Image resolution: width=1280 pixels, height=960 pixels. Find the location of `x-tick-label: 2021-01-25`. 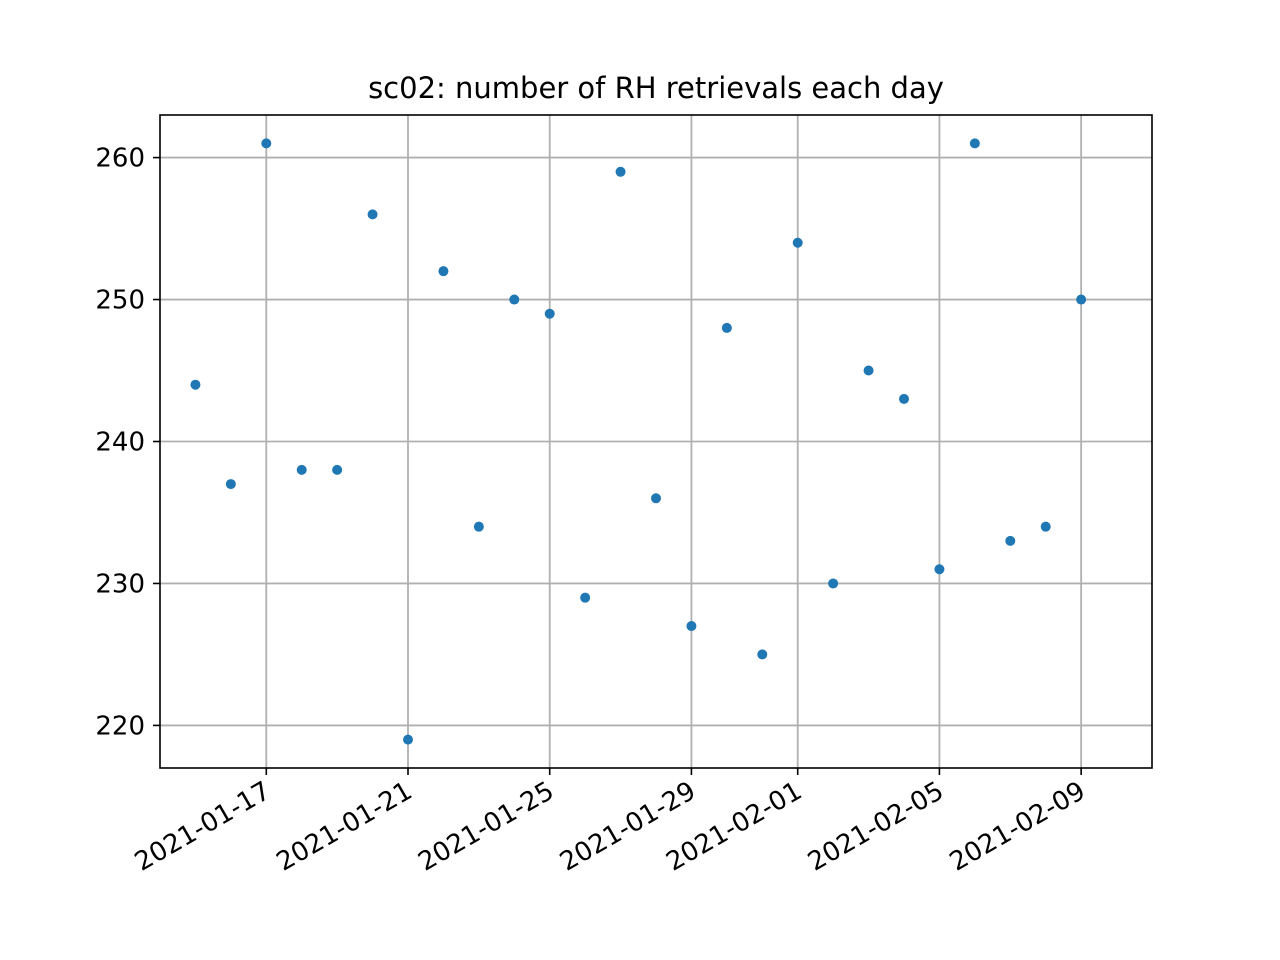

x-tick-label: 2021-01-25 is located at coordinates (486, 827).